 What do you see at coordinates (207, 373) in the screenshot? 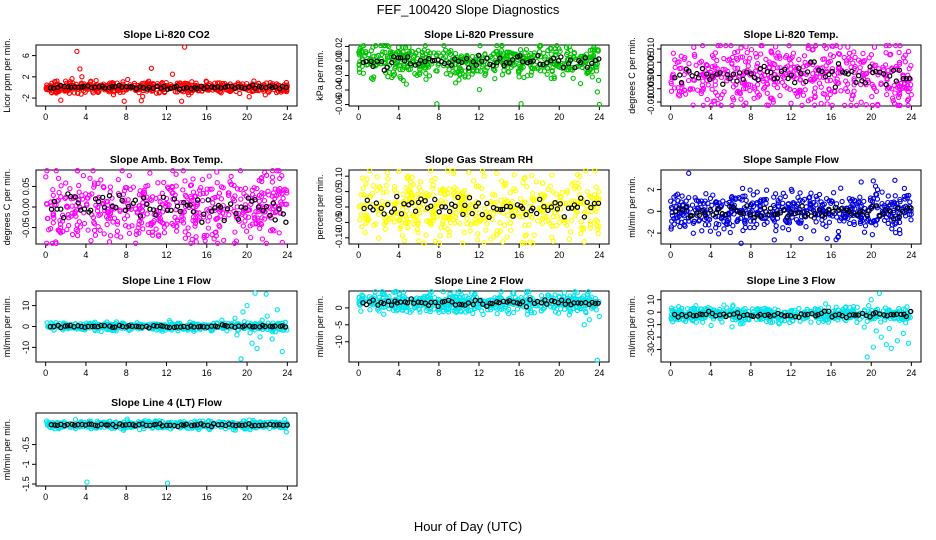
I see `x-tick-label: 16` at bounding box center [207, 373].